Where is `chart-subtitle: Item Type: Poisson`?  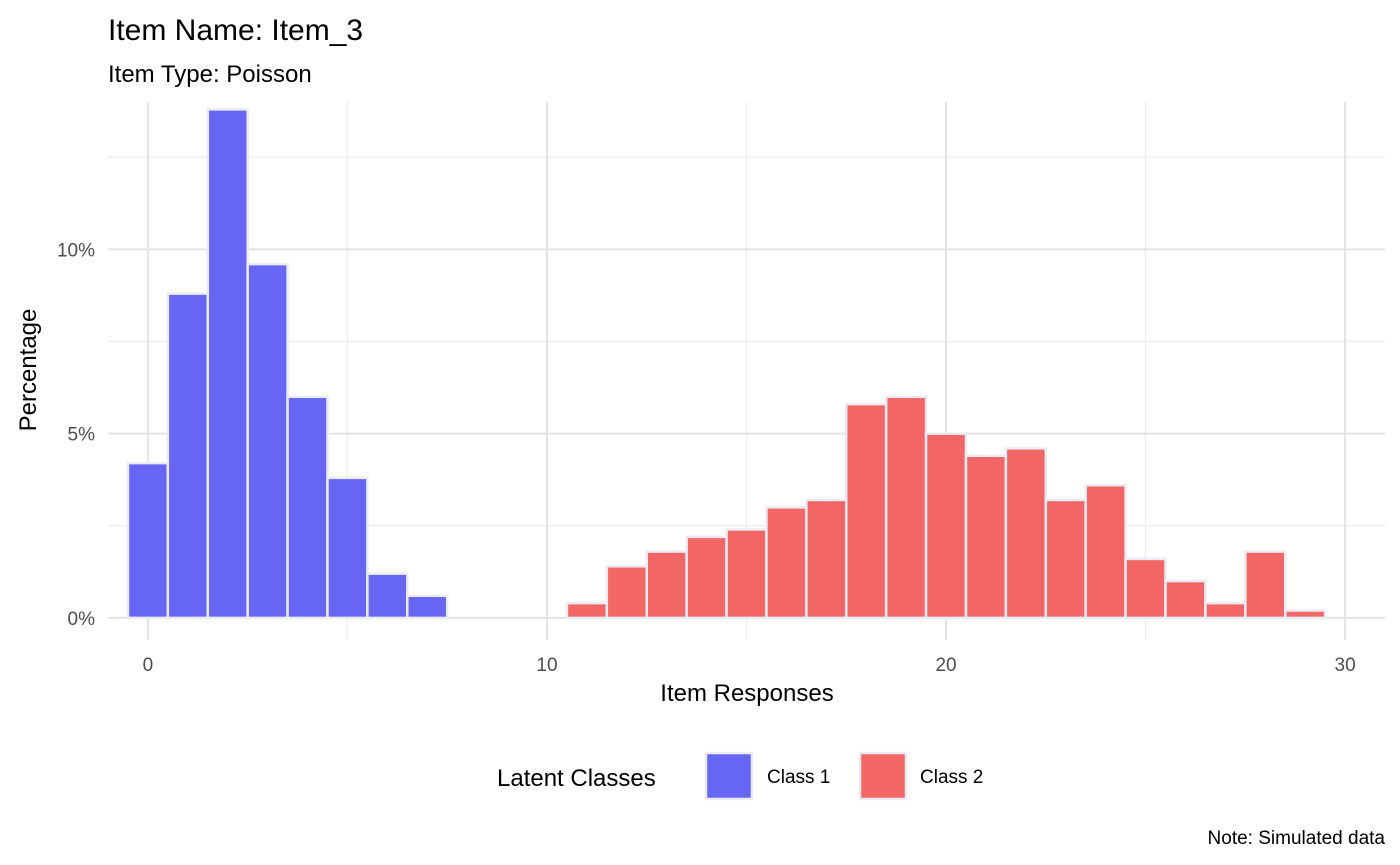
chart-subtitle: Item Type: Poisson is located at coordinates (210, 74).